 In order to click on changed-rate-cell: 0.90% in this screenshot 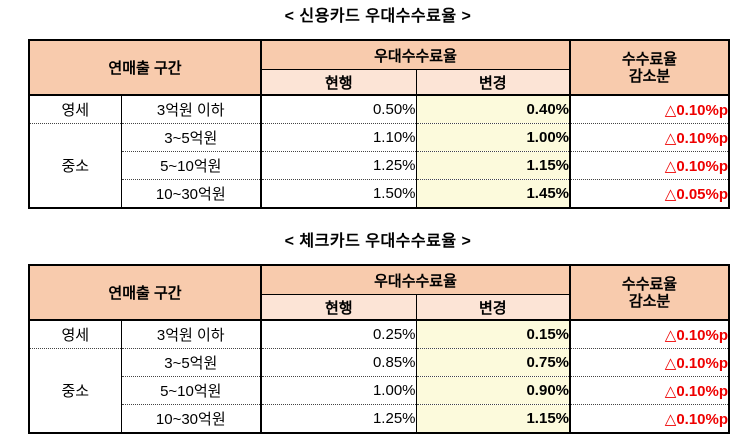, I will do `click(493, 390)`.